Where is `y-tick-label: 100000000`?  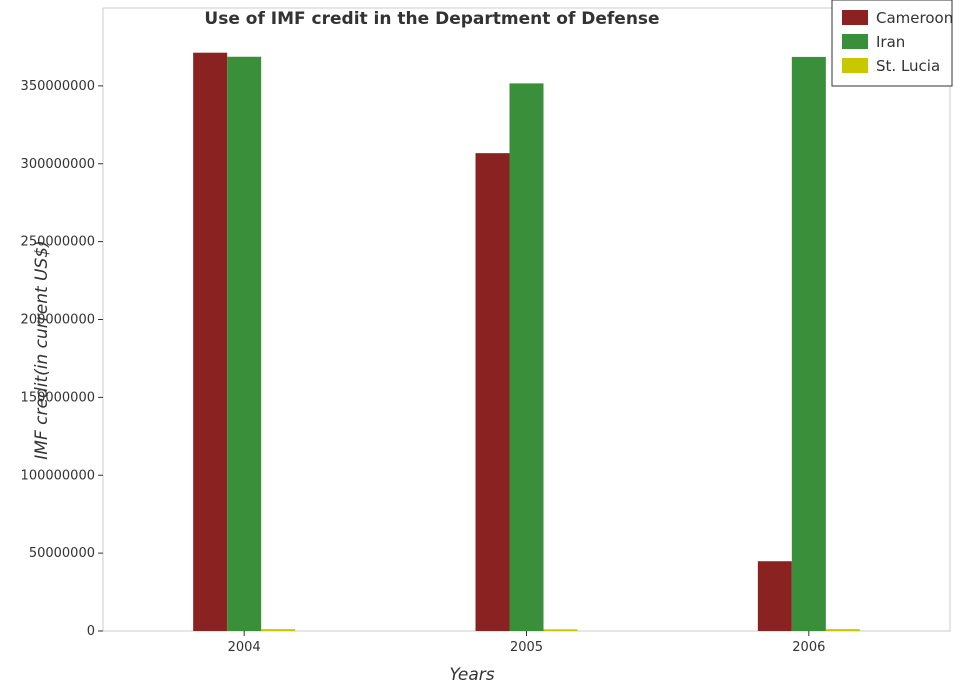 y-tick-label: 100000000 is located at coordinates (58, 475).